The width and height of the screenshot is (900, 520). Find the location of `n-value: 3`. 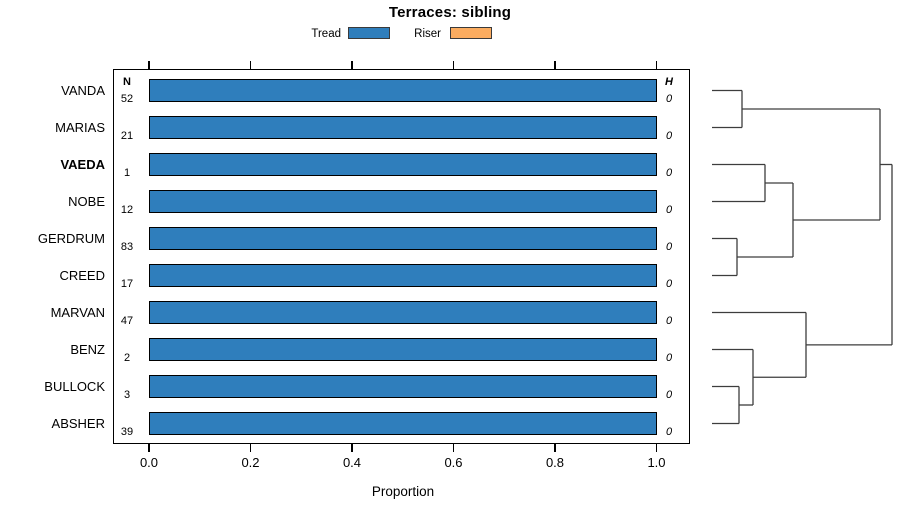

n-value: 3 is located at coordinates (127, 394).